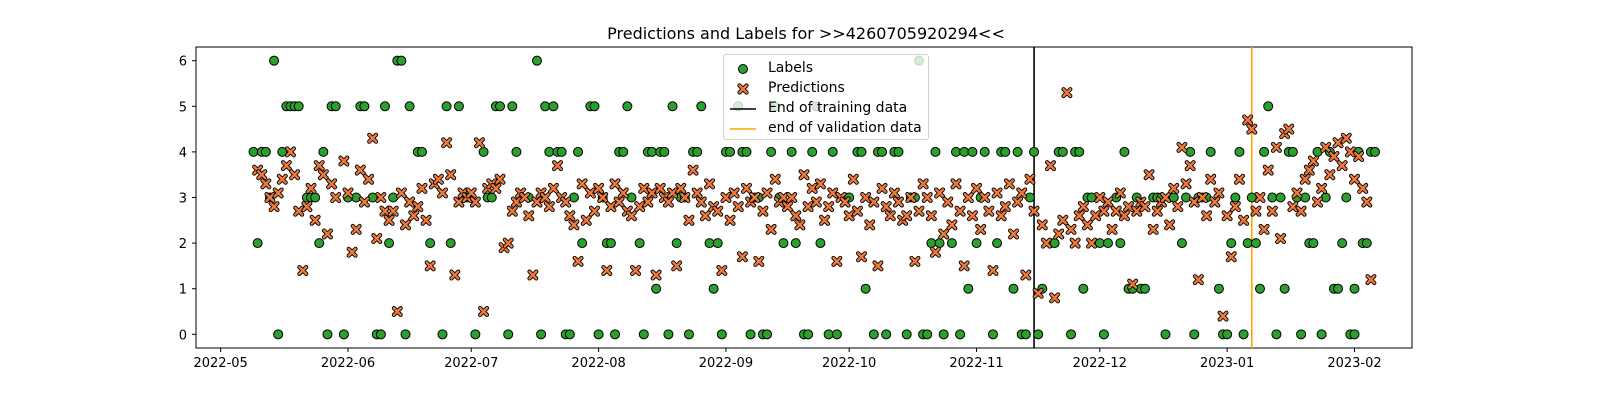  Describe the element at coordinates (471, 363) in the screenshot. I see `x-tick-label: 2022-07` at that location.